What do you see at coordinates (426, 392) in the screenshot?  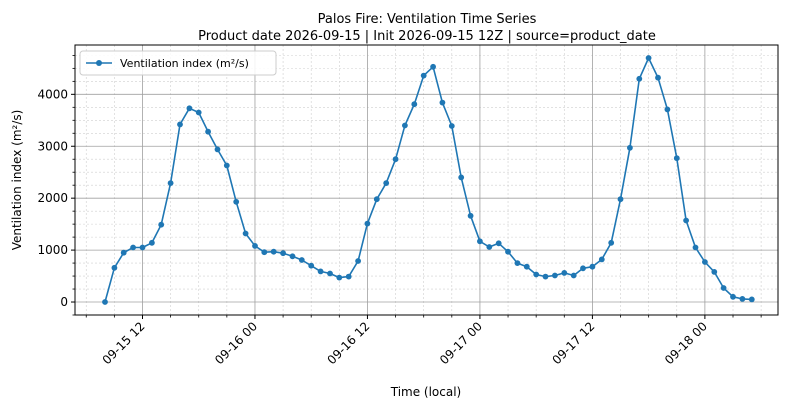 I see `x-axis-label: Time (local)` at bounding box center [426, 392].